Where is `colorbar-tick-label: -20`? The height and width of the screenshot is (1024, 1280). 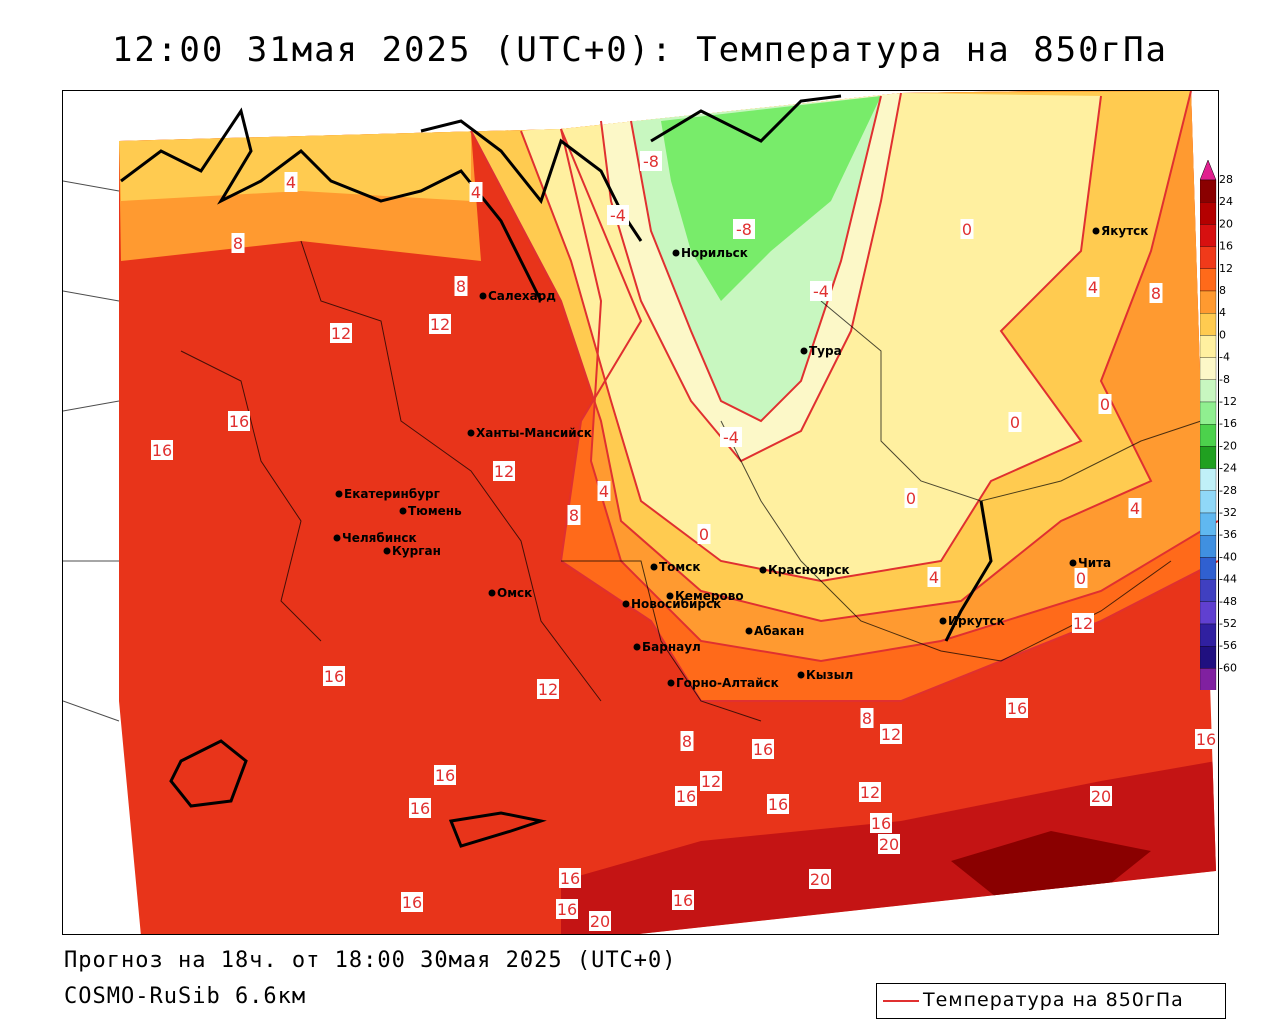 colorbar-tick-label: -20 is located at coordinates (1228, 445).